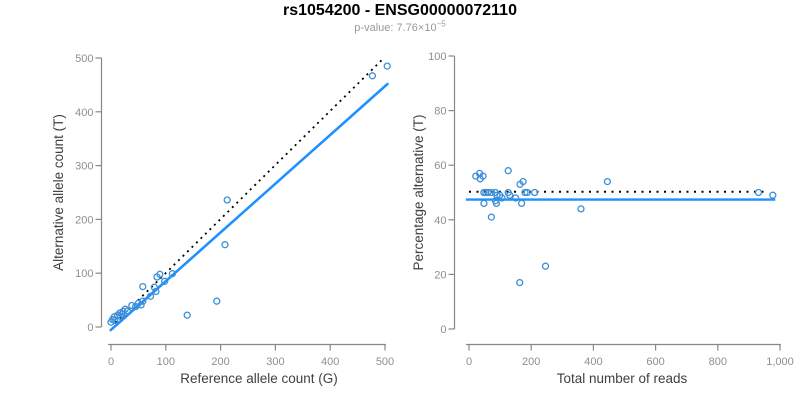  What do you see at coordinates (441, 24) in the screenshot?
I see `pvalue-exponent: −5` at bounding box center [441, 24].